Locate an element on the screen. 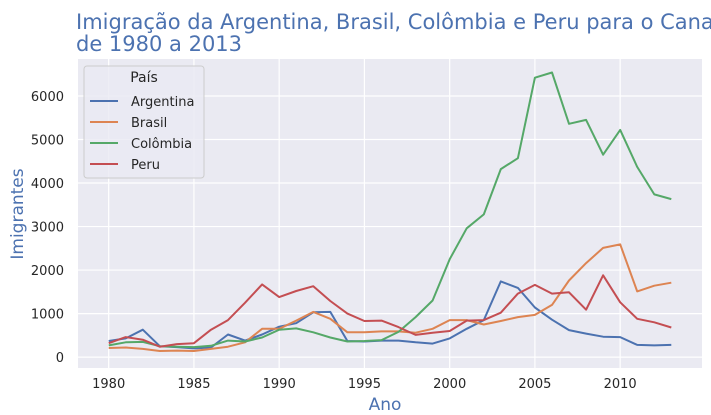 The width and height of the screenshot is (711, 415). x-axis-label: Ano is located at coordinates (385, 405).